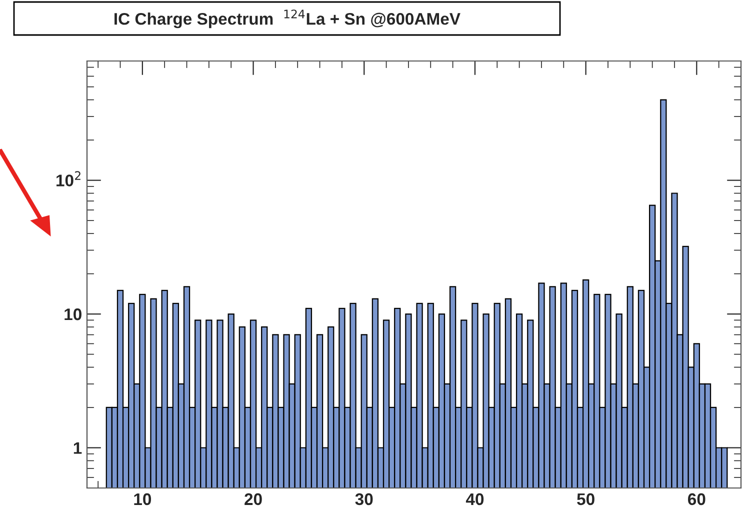 The image size is (743, 511). What do you see at coordinates (697, 499) in the screenshot?
I see `x-tick-label: 60` at bounding box center [697, 499].